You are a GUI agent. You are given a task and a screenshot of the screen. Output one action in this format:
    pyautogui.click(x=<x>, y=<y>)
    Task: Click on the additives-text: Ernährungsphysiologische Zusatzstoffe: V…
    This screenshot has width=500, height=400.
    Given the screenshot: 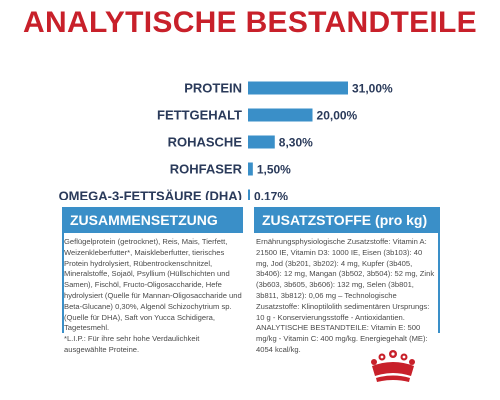 What is the action you would take?
    pyautogui.click(x=345, y=279)
    